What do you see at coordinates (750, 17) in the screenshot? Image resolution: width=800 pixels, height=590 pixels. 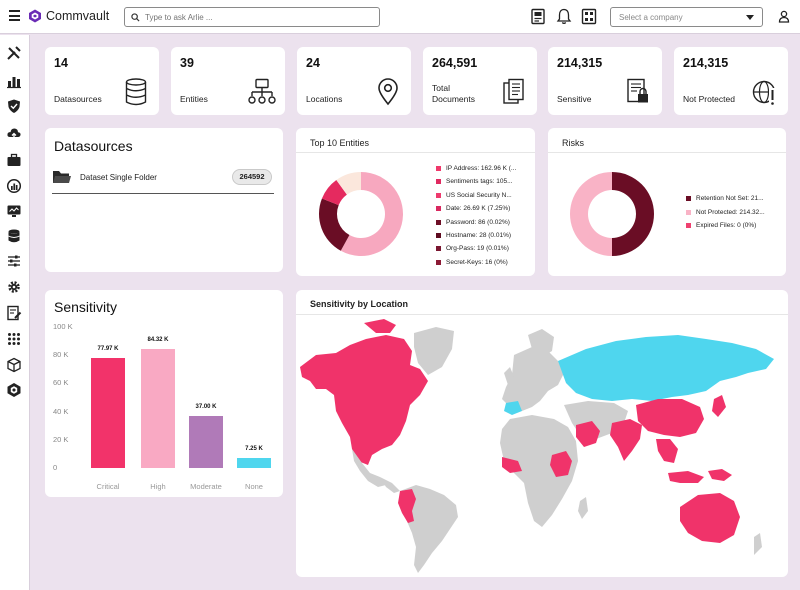 I see `chevron-down-icon` at bounding box center [750, 17].